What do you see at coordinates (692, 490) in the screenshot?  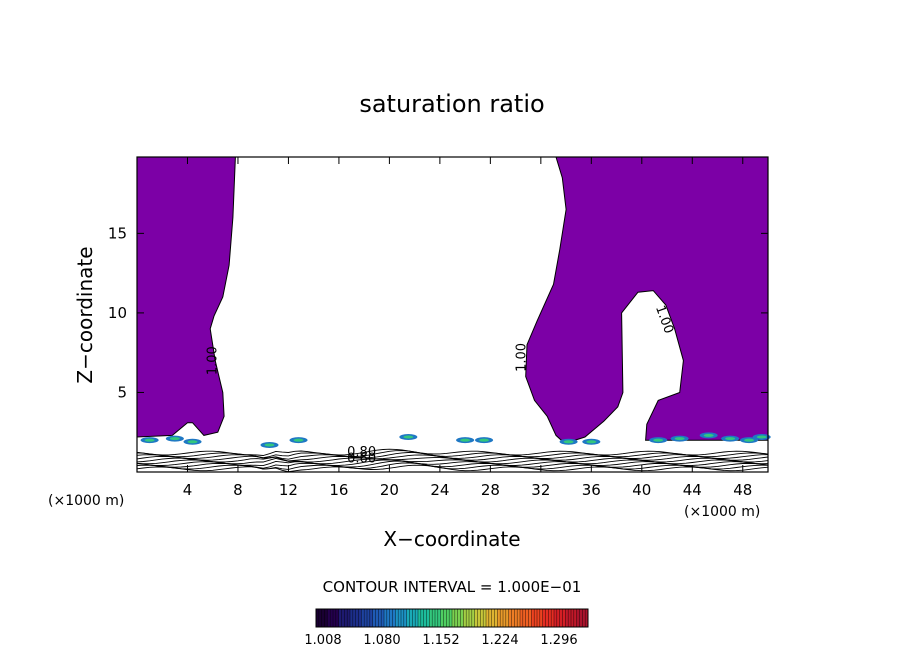 I see `x-tick-label: 44` at bounding box center [692, 490].